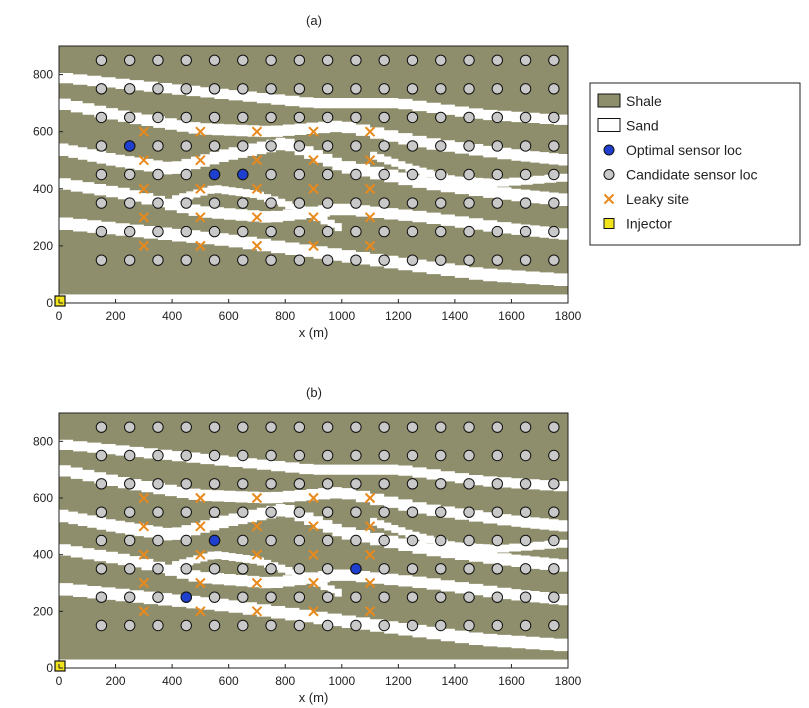  What do you see at coordinates (214, 174) in the screenshot?
I see `optimal-sensor-point` at bounding box center [214, 174].